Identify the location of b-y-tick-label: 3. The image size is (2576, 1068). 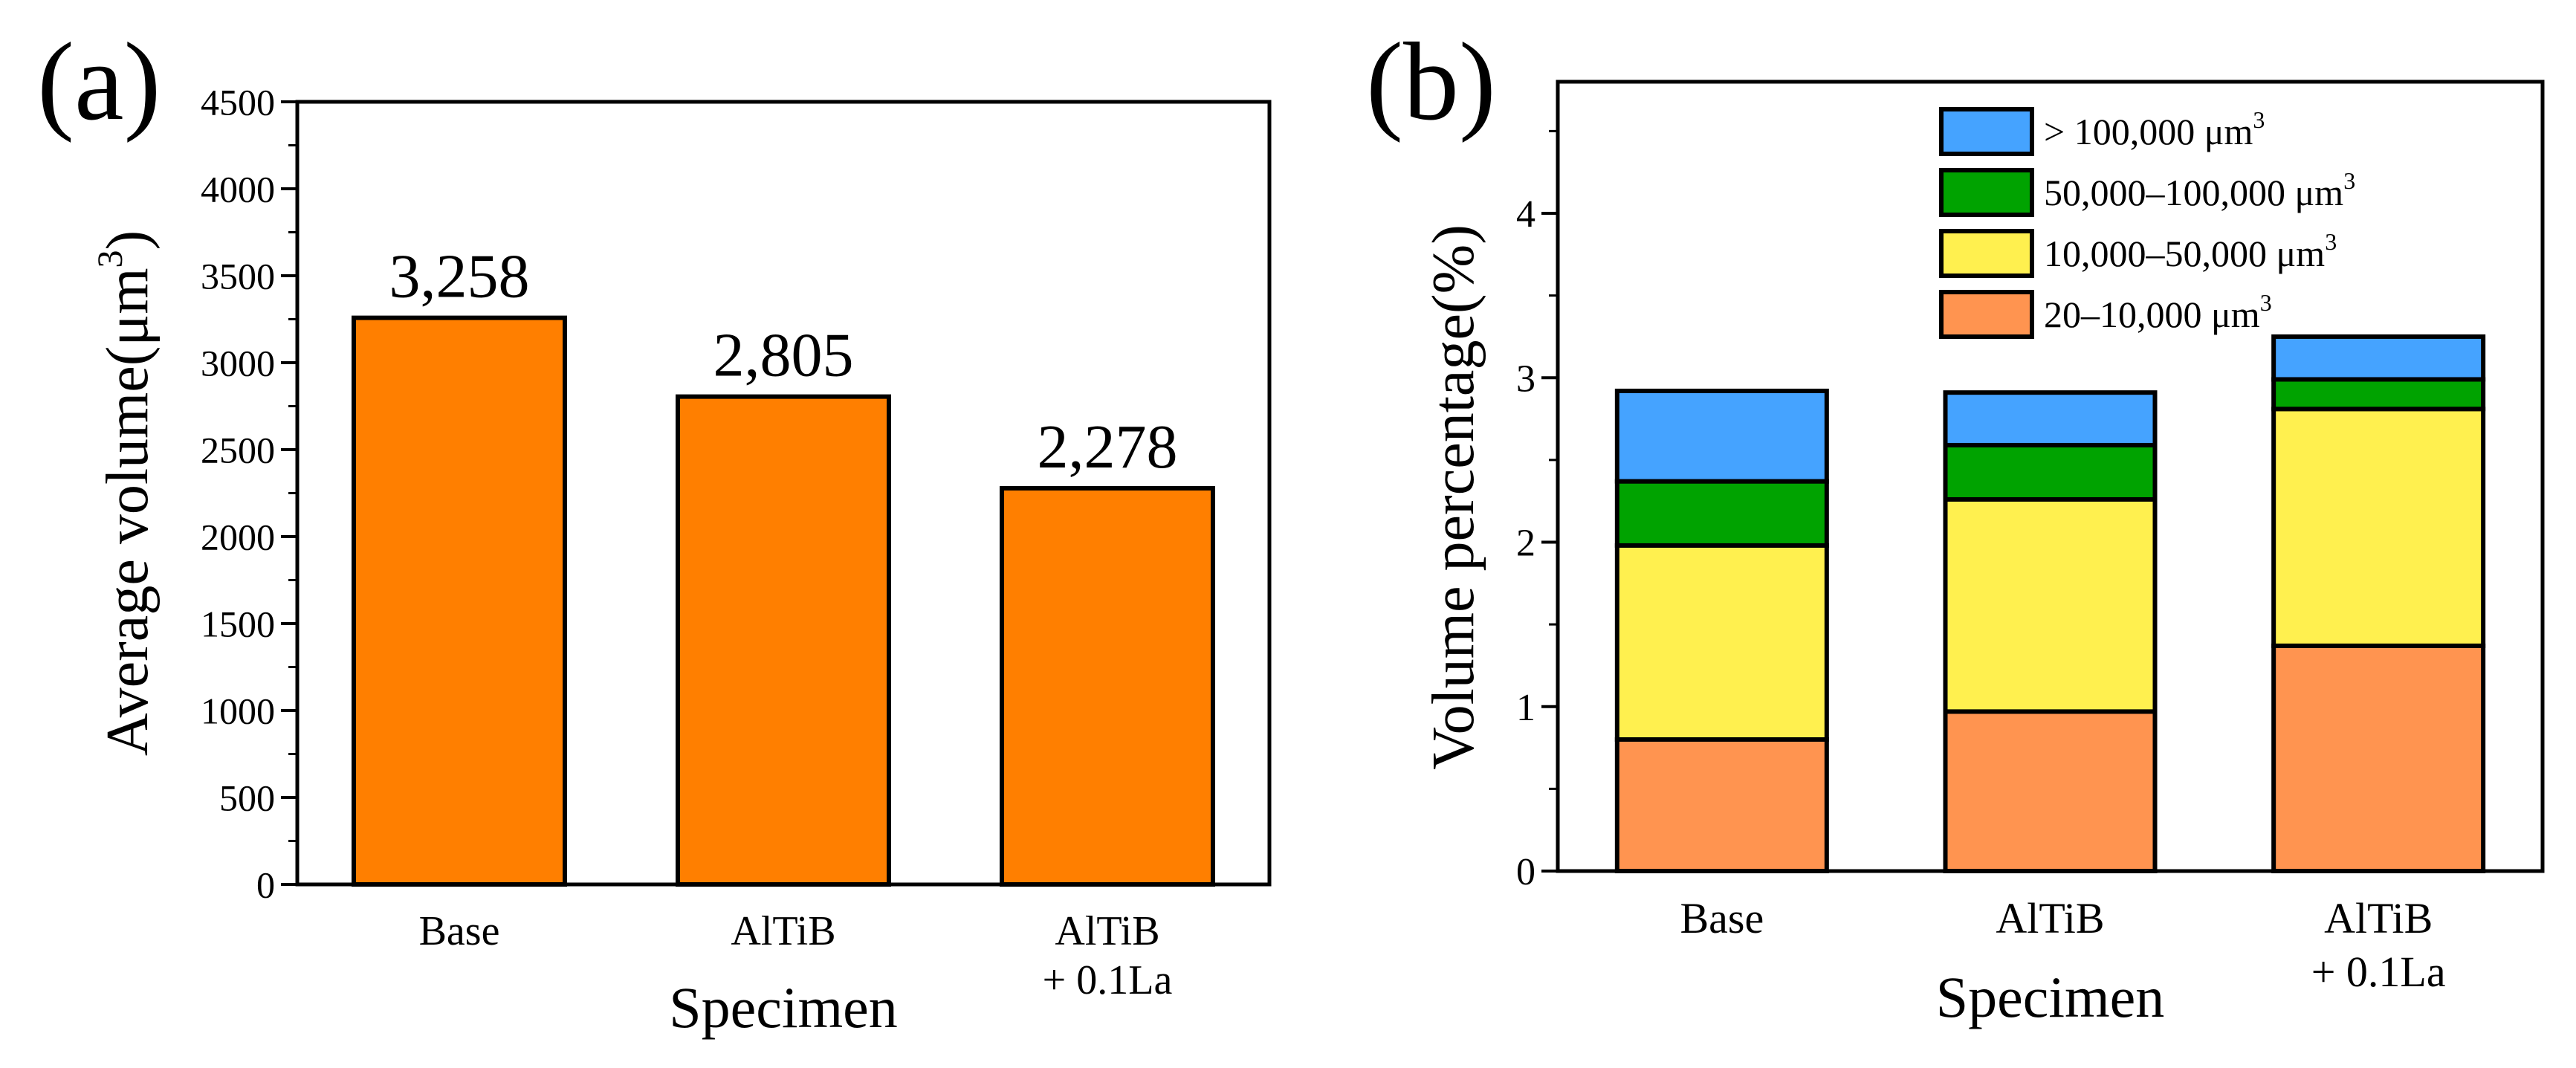
(1525, 378).